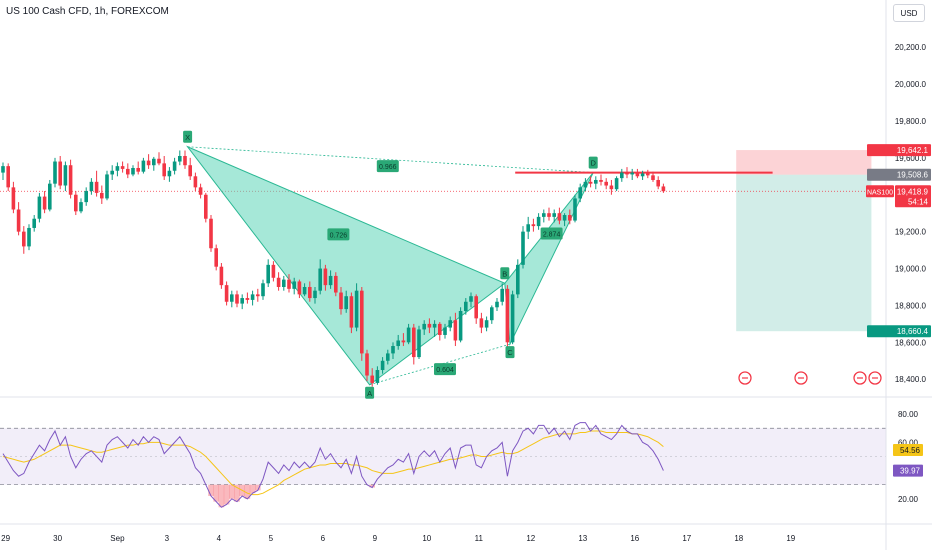 Image resolution: width=932 pixels, height=550 pixels. Describe the element at coordinates (582, 538) in the screenshot. I see `time-tick-label: 13` at that location.